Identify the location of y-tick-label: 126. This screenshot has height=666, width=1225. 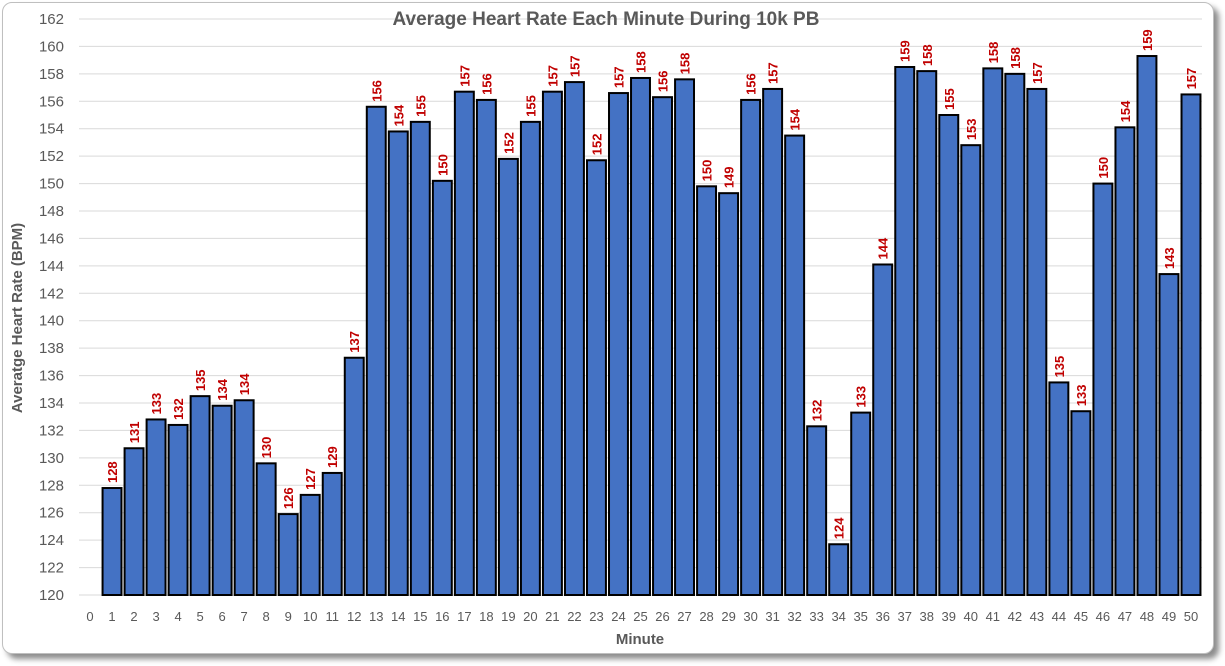
(51, 513).